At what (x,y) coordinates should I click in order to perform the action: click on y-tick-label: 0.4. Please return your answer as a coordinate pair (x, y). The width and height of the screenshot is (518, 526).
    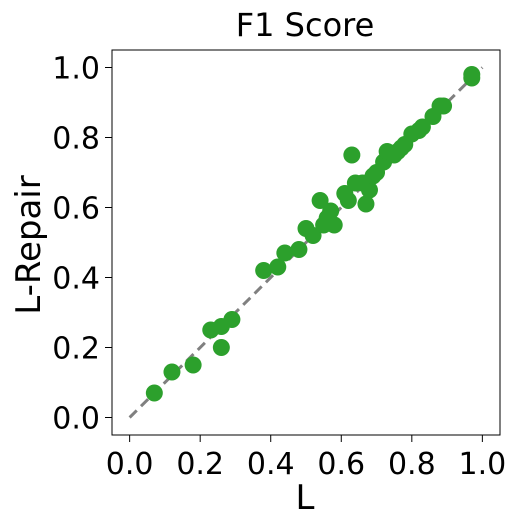
    Looking at the image, I should click on (76, 279).